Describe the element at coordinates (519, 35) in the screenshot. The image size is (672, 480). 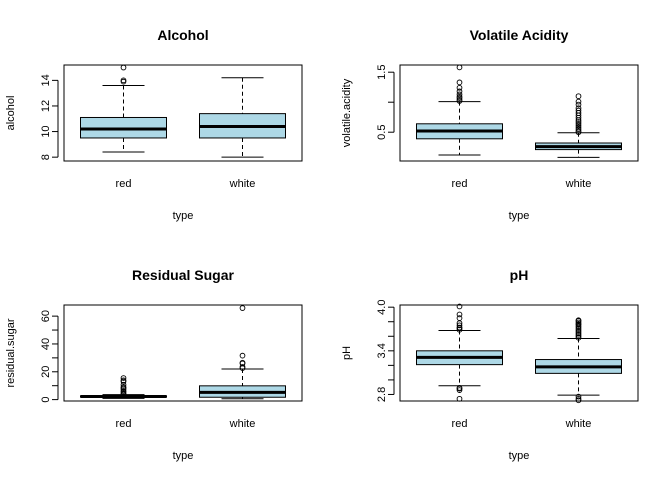
I see `panel-title: Volatile Acidity` at that location.